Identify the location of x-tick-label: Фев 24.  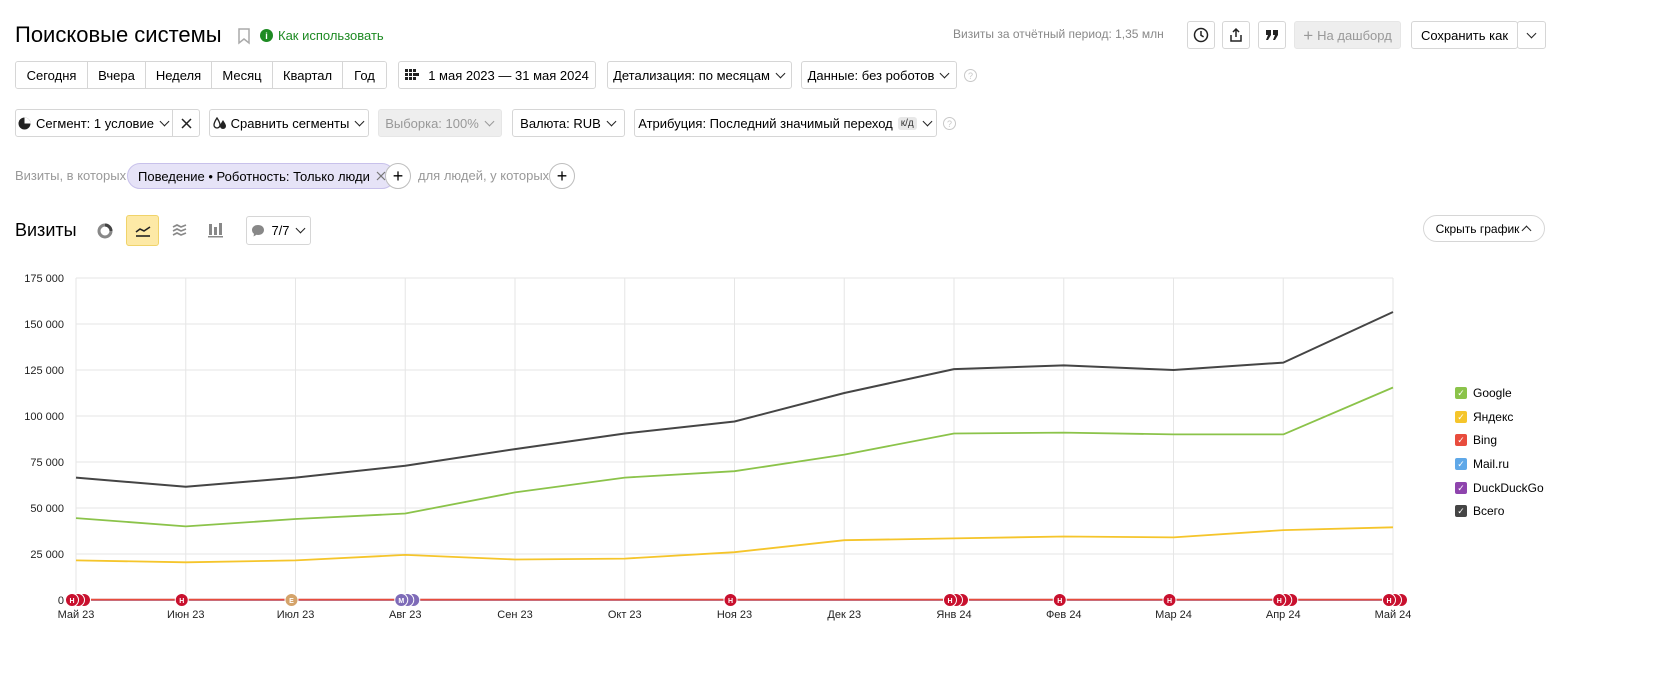
(1064, 615).